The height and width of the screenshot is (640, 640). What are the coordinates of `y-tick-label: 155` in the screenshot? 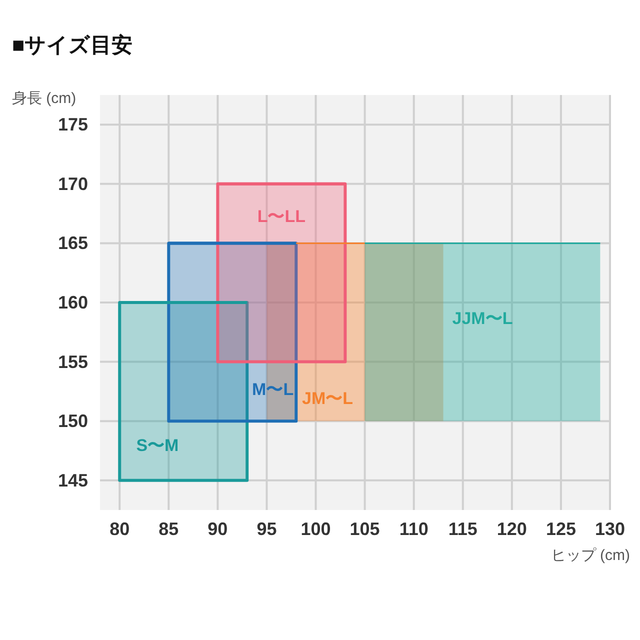 It's located at (73, 362).